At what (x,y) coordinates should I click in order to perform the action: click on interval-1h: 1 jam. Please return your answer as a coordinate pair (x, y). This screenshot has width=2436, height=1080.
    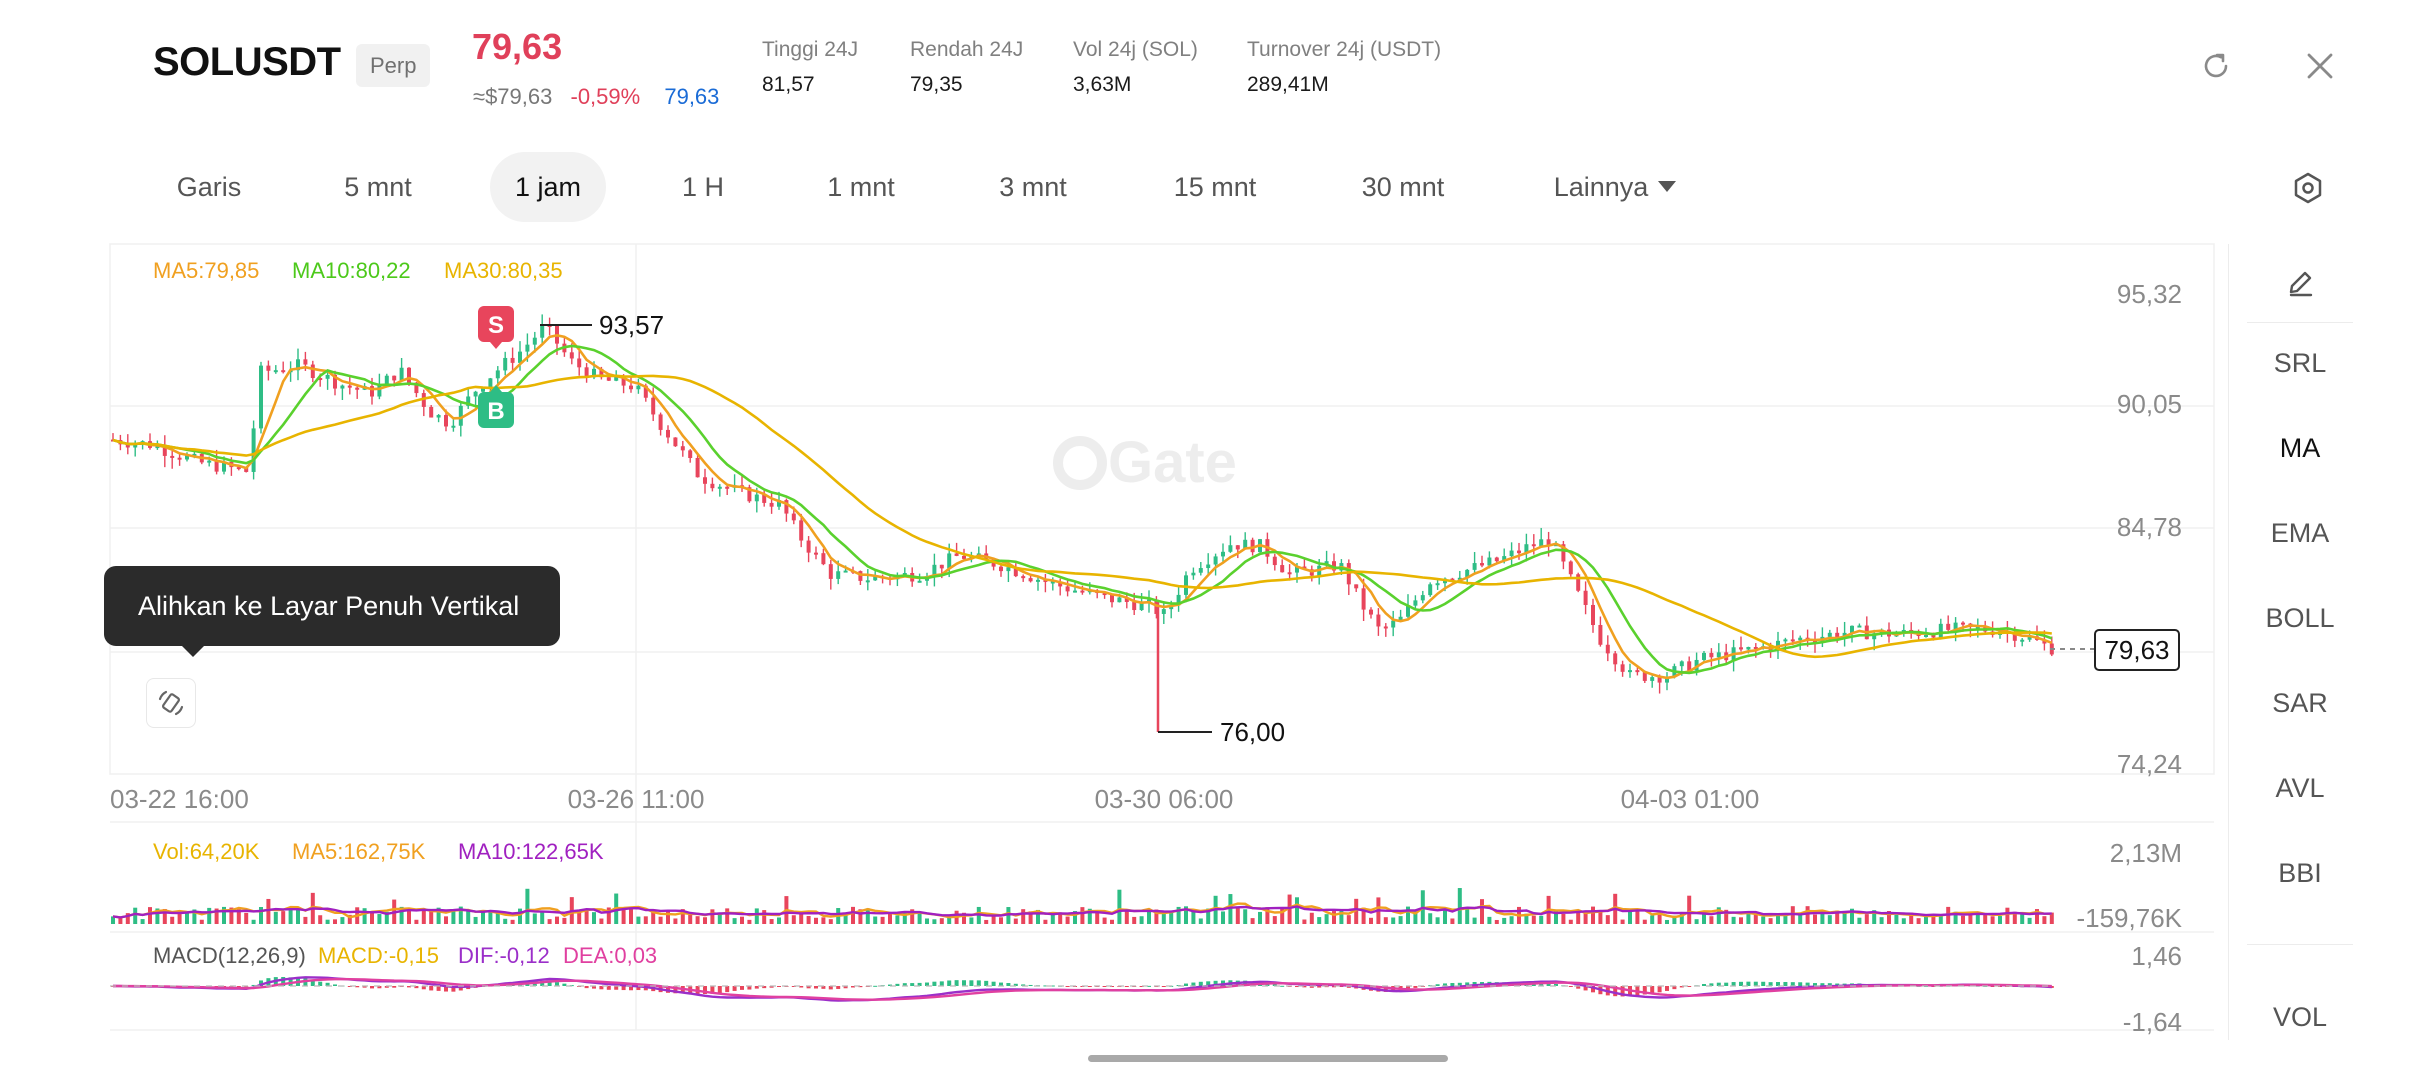
    Looking at the image, I should click on (548, 187).